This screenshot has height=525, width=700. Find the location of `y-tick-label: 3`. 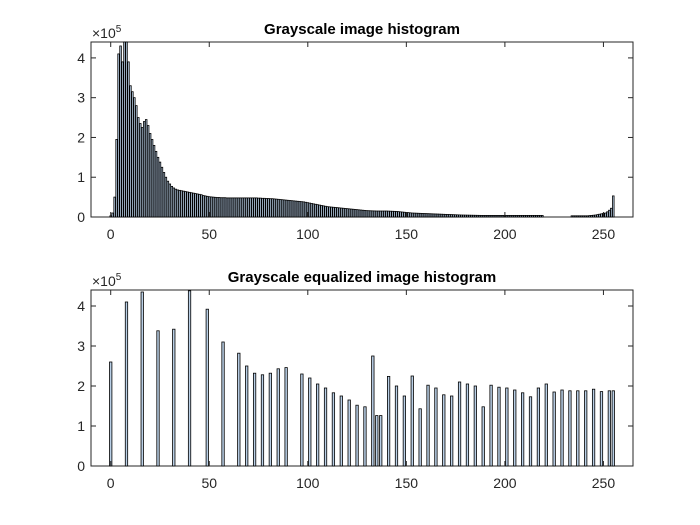

y-tick-label: 3 is located at coordinates (81, 98).